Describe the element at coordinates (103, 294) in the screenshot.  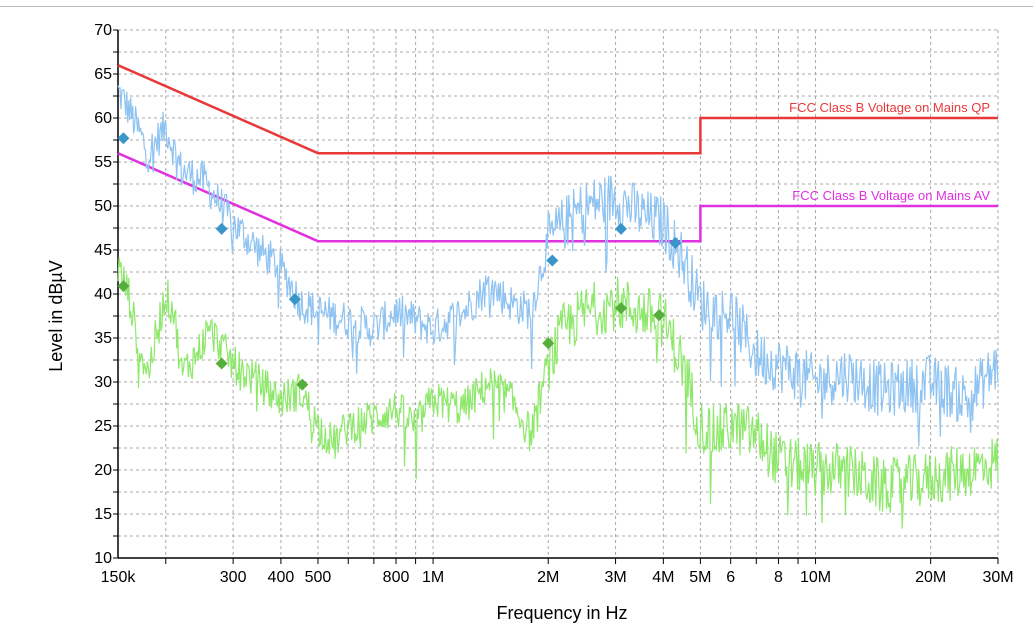
I see `y-tick-label: 40` at that location.